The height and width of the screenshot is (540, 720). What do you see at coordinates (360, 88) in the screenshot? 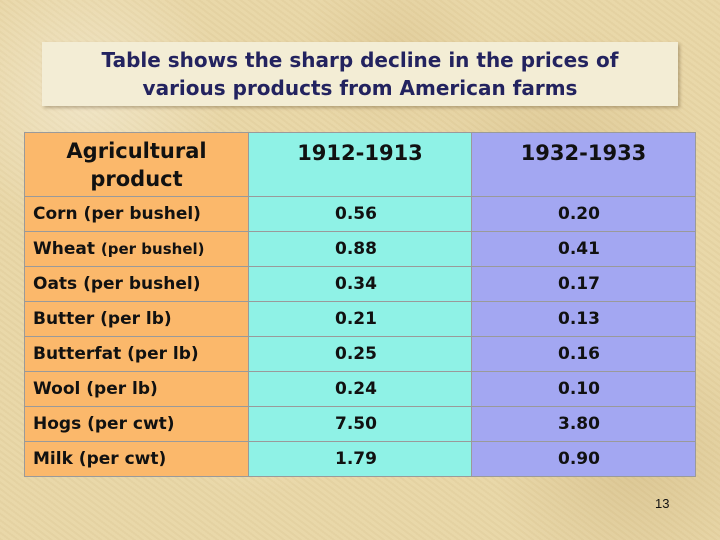
I see `slide-title-line-2: various products from American farms` at bounding box center [360, 88].